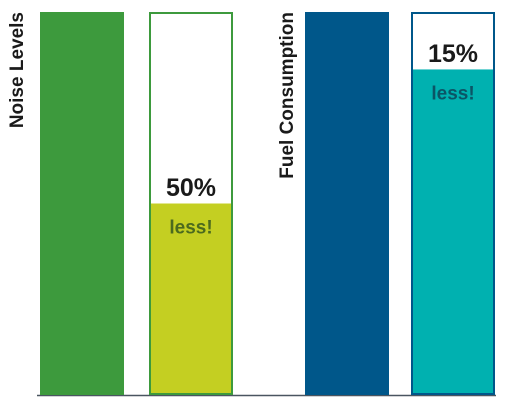 Image resolution: width=505 pixels, height=397 pixels. I want to click on y-axis-label: Fuel Consumption, so click(287, 95).